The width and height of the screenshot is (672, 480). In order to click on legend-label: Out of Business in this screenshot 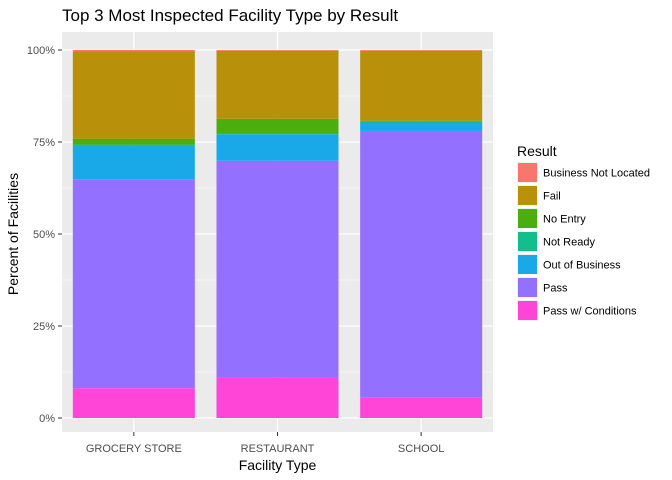, I will do `click(582, 266)`.